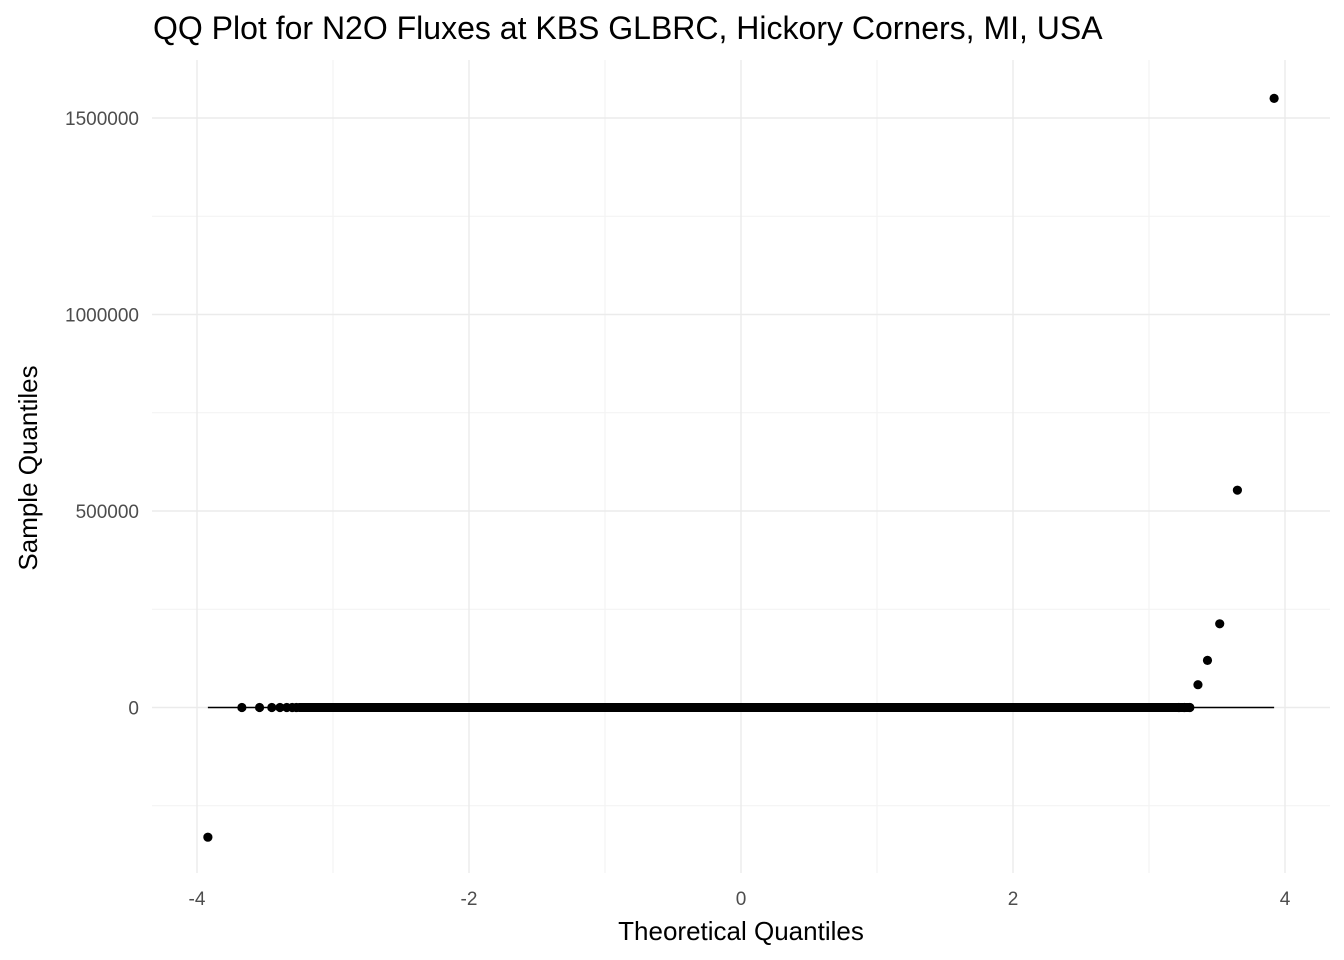  What do you see at coordinates (102, 414) in the screenshot?
I see `y-tick-labels: 0 500000 1000000 1500000` at bounding box center [102, 414].